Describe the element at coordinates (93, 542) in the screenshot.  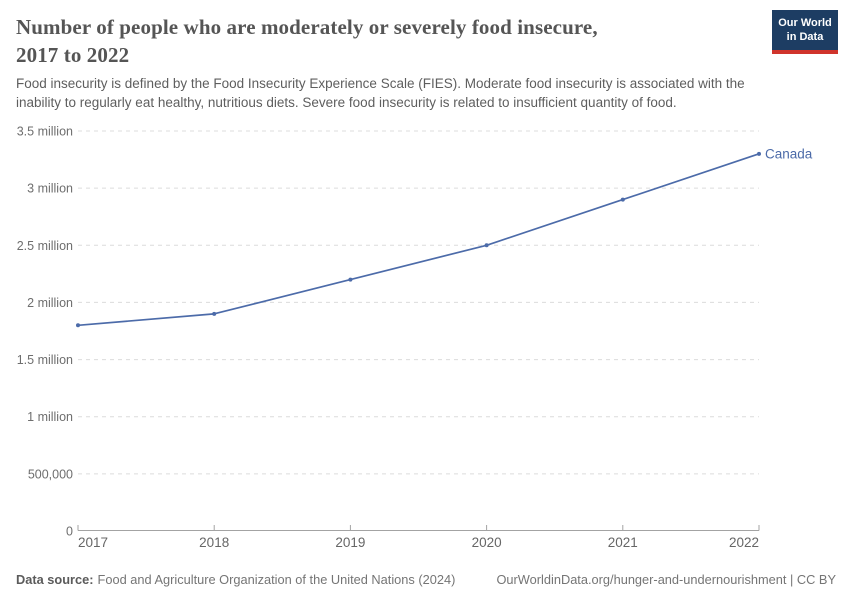
I see `x-tick-label: 2017` at that location.